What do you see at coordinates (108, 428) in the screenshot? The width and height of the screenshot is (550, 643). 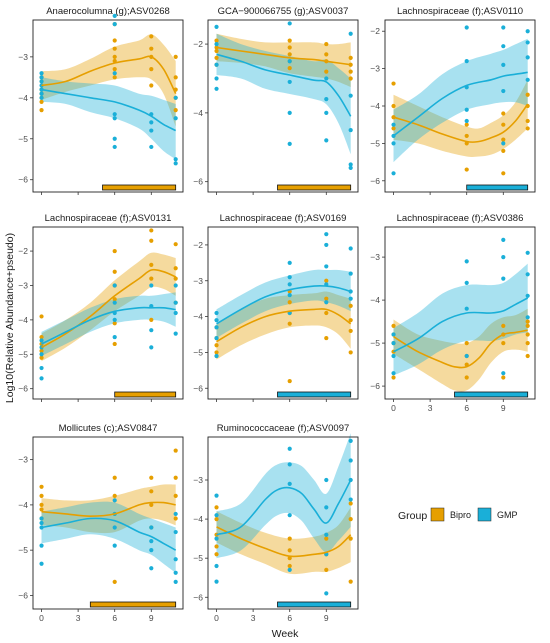 I see `panel-title: Mollicutes (c);ASV0847` at bounding box center [108, 428].